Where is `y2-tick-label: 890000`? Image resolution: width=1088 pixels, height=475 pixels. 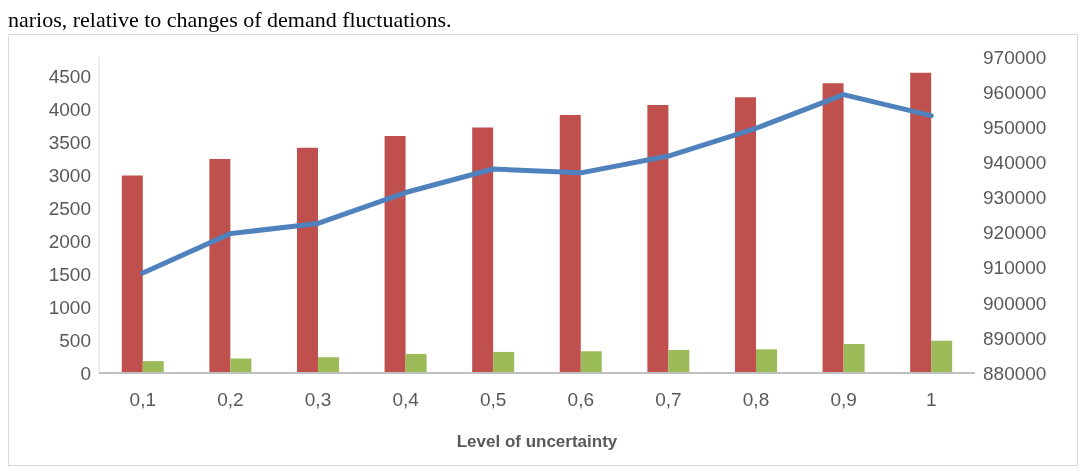 y2-tick-label: 890000 is located at coordinates (1015, 338).